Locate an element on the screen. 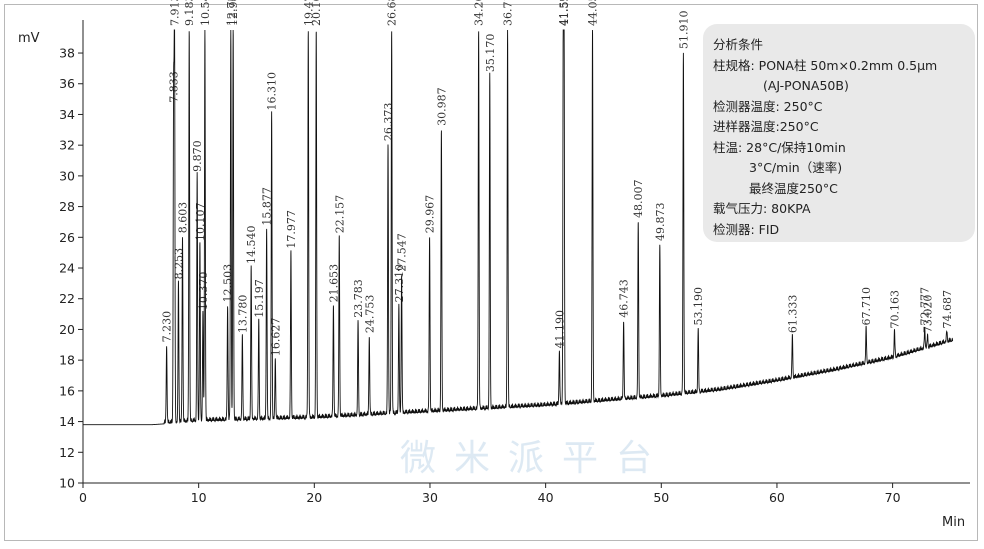 Image resolution: width=984 pixels, height=549 pixels. oven-final-temp: 最终温度250°C is located at coordinates (793, 188).